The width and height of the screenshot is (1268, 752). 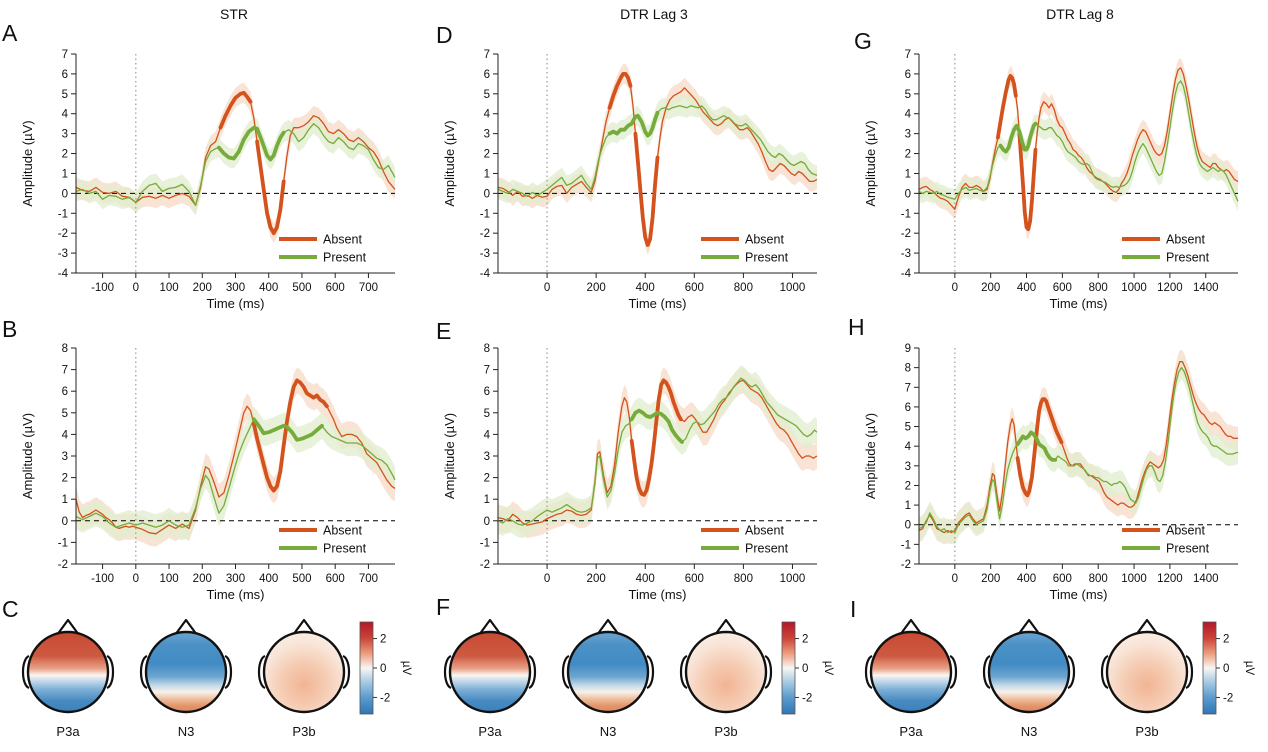 What do you see at coordinates (444, 35) in the screenshot?
I see `panel-letter-d: D` at bounding box center [444, 35].